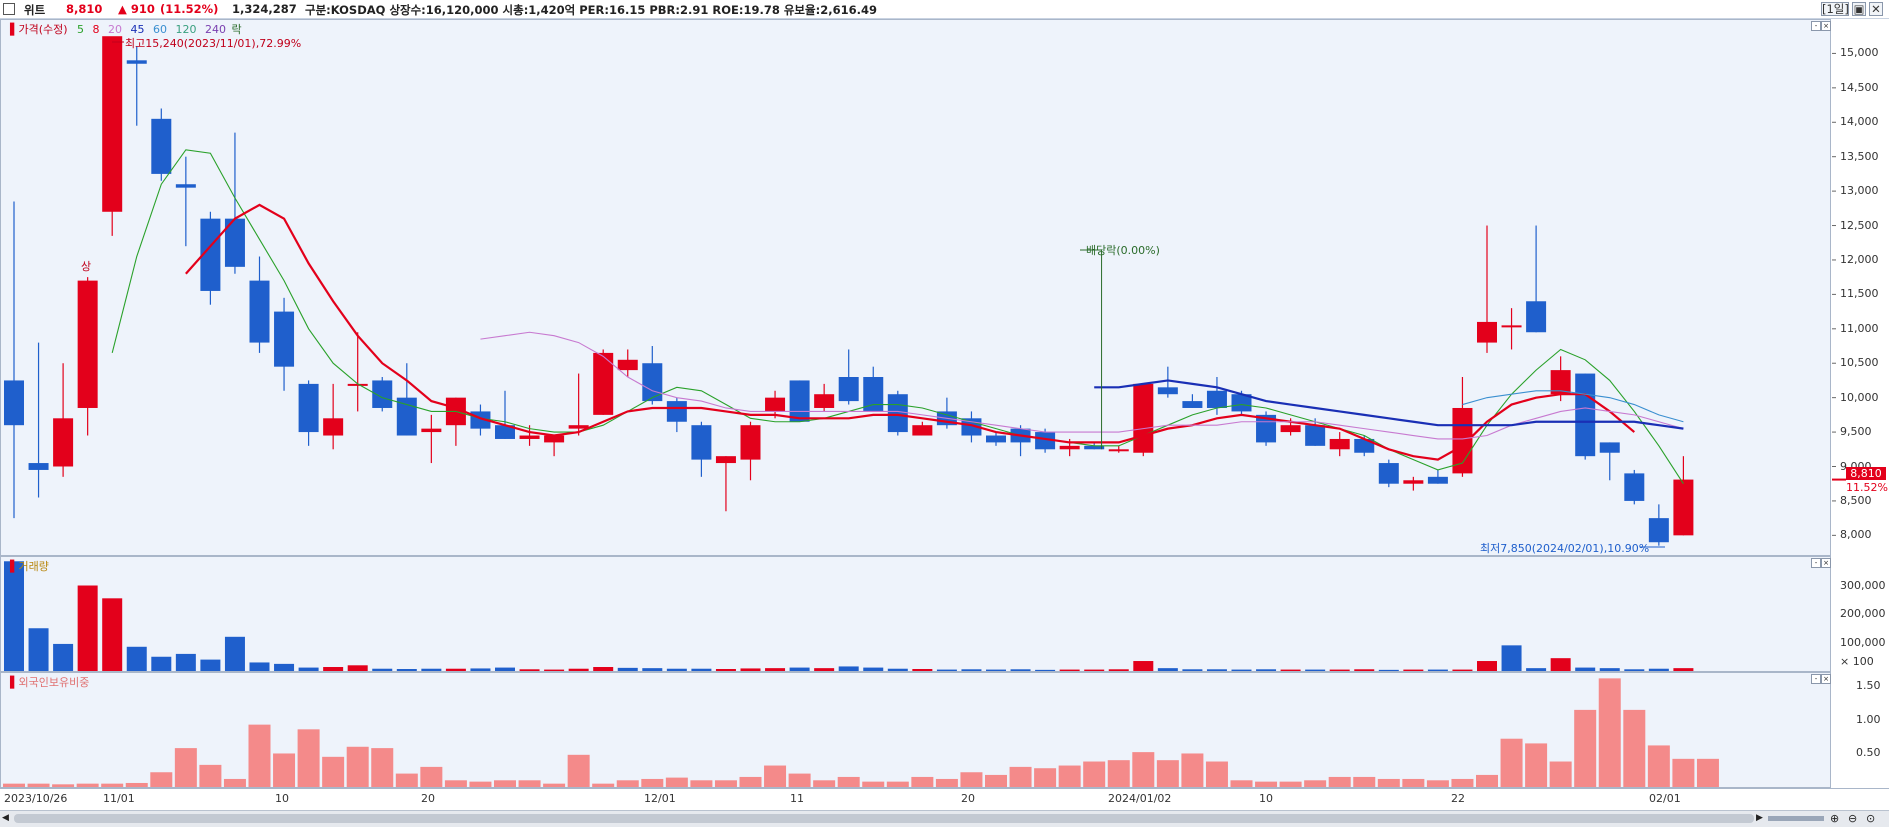 This screenshot has width=1889, height=827. Describe the element at coordinates (1796, 818) in the screenshot. I see `zoom-slider` at that location.